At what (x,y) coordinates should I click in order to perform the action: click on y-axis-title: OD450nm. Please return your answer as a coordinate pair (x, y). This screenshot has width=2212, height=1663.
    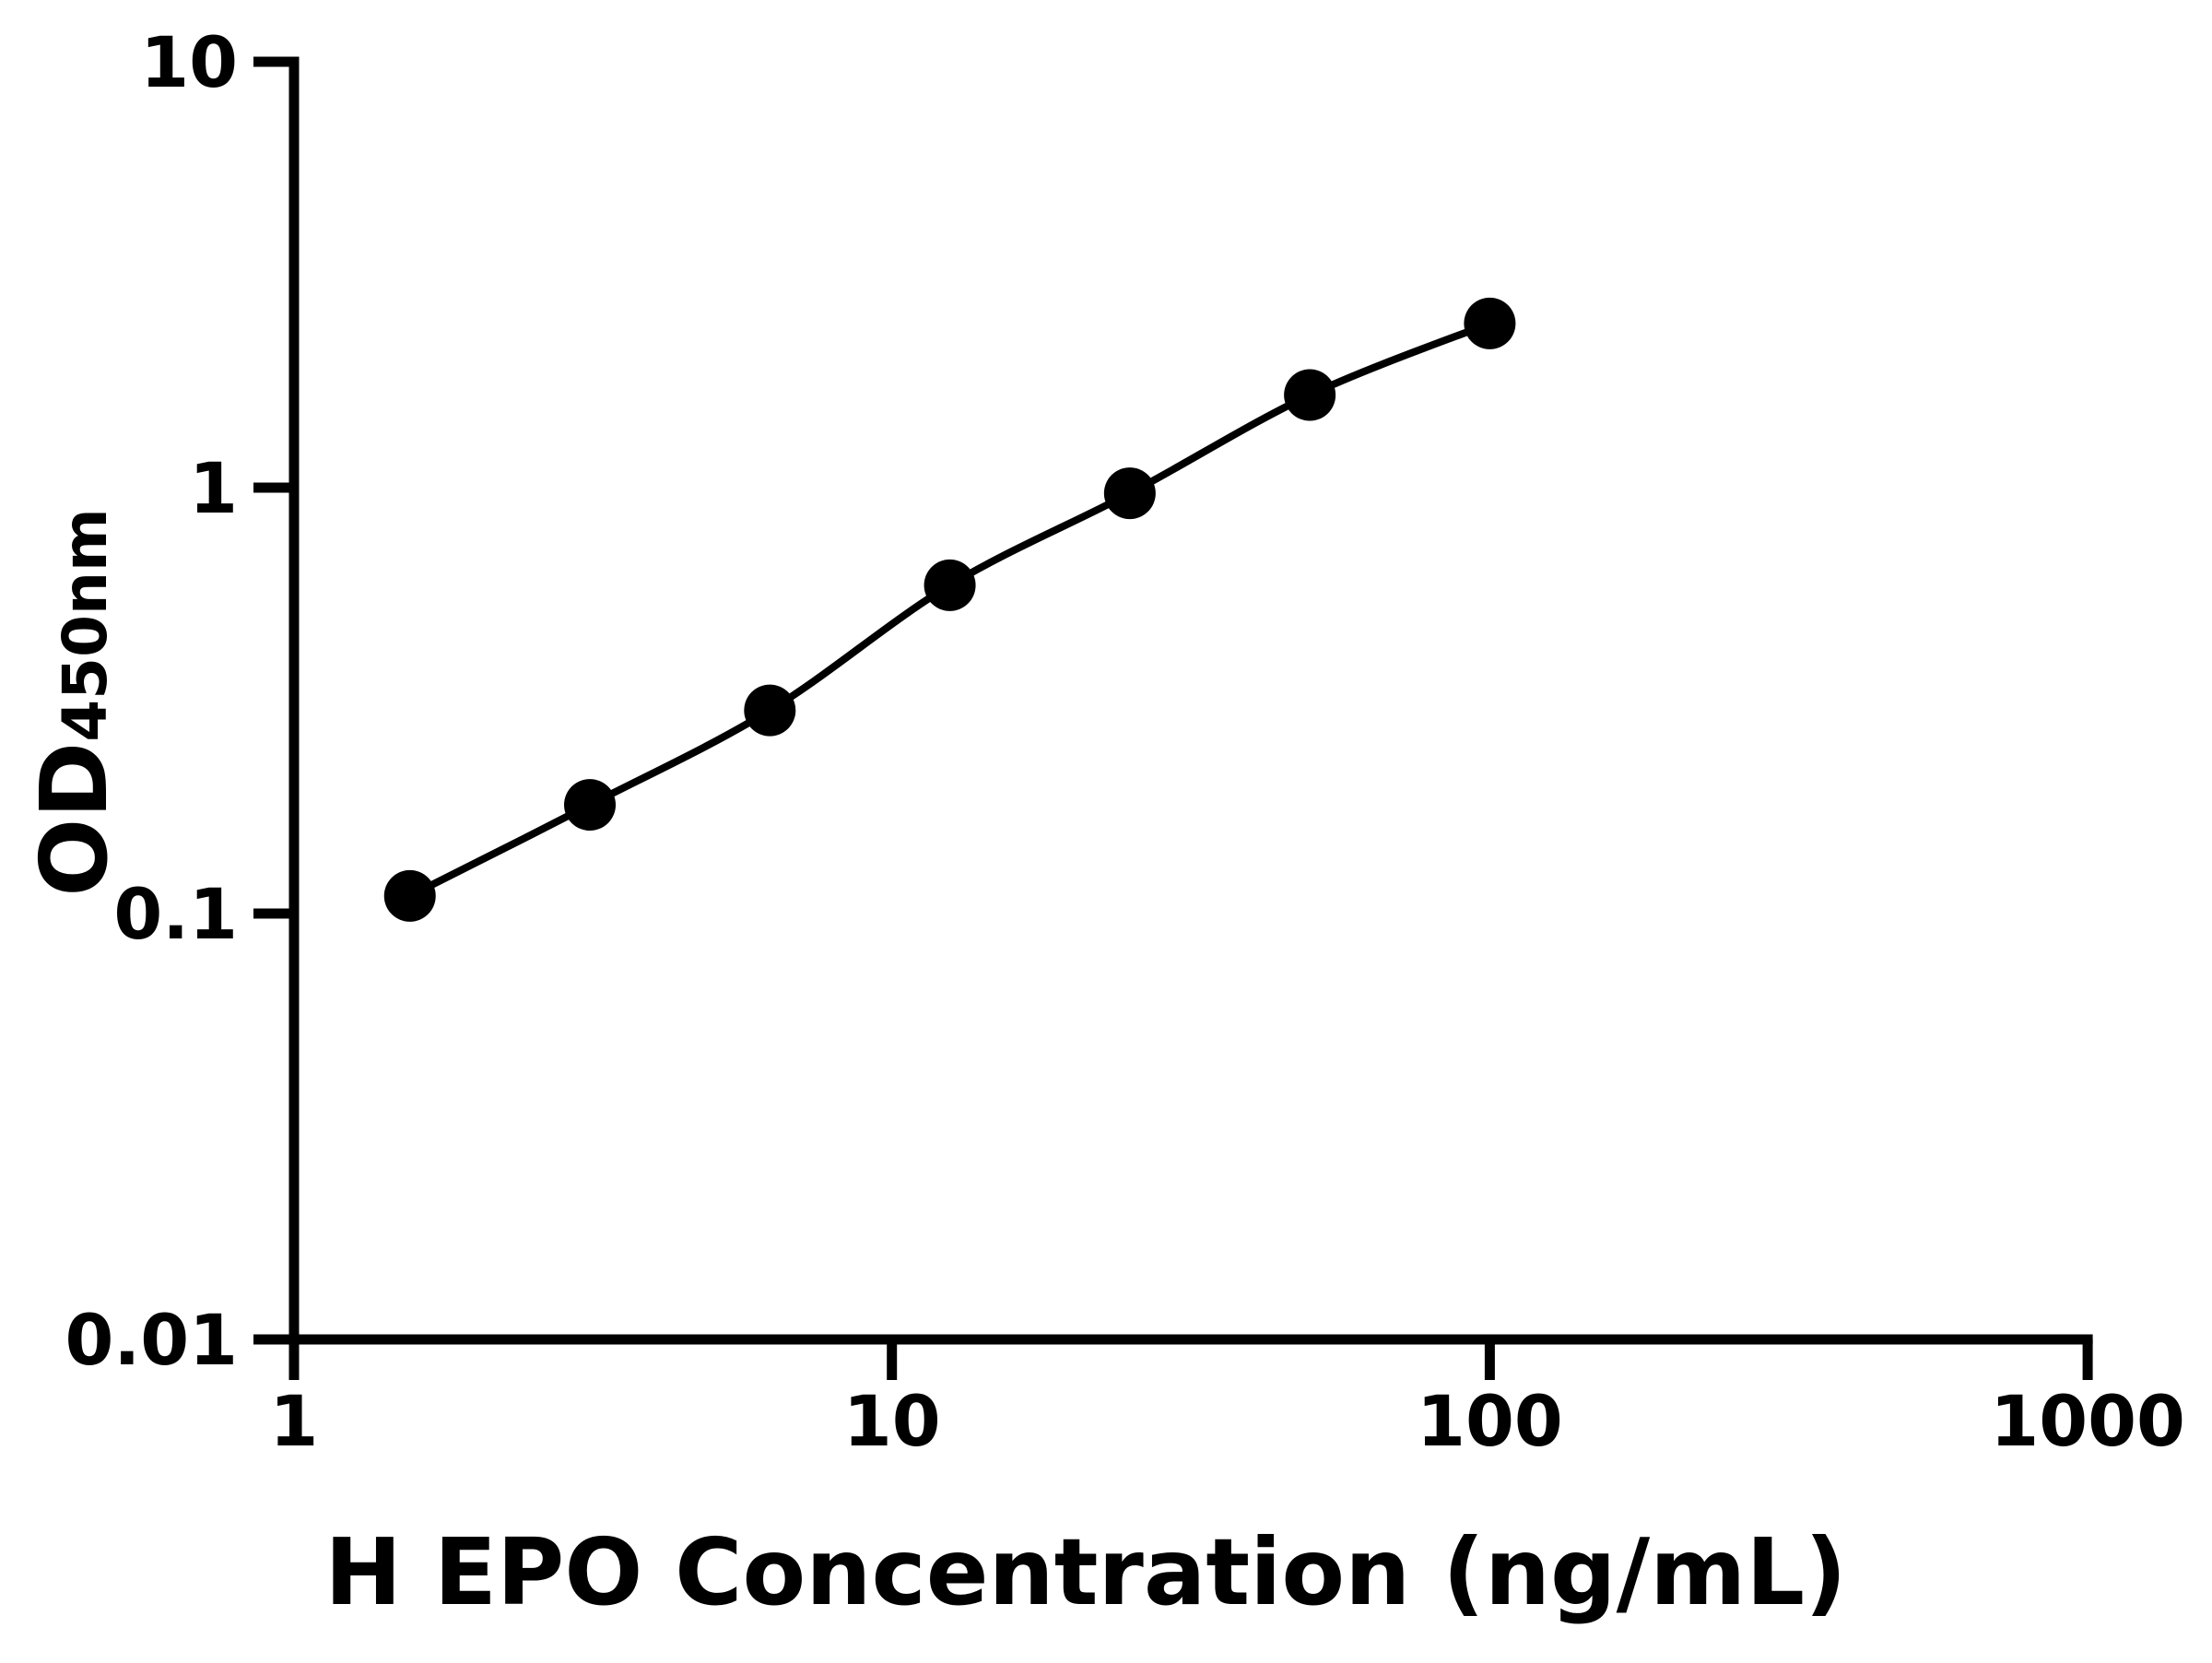
    Looking at the image, I should click on (74, 702).